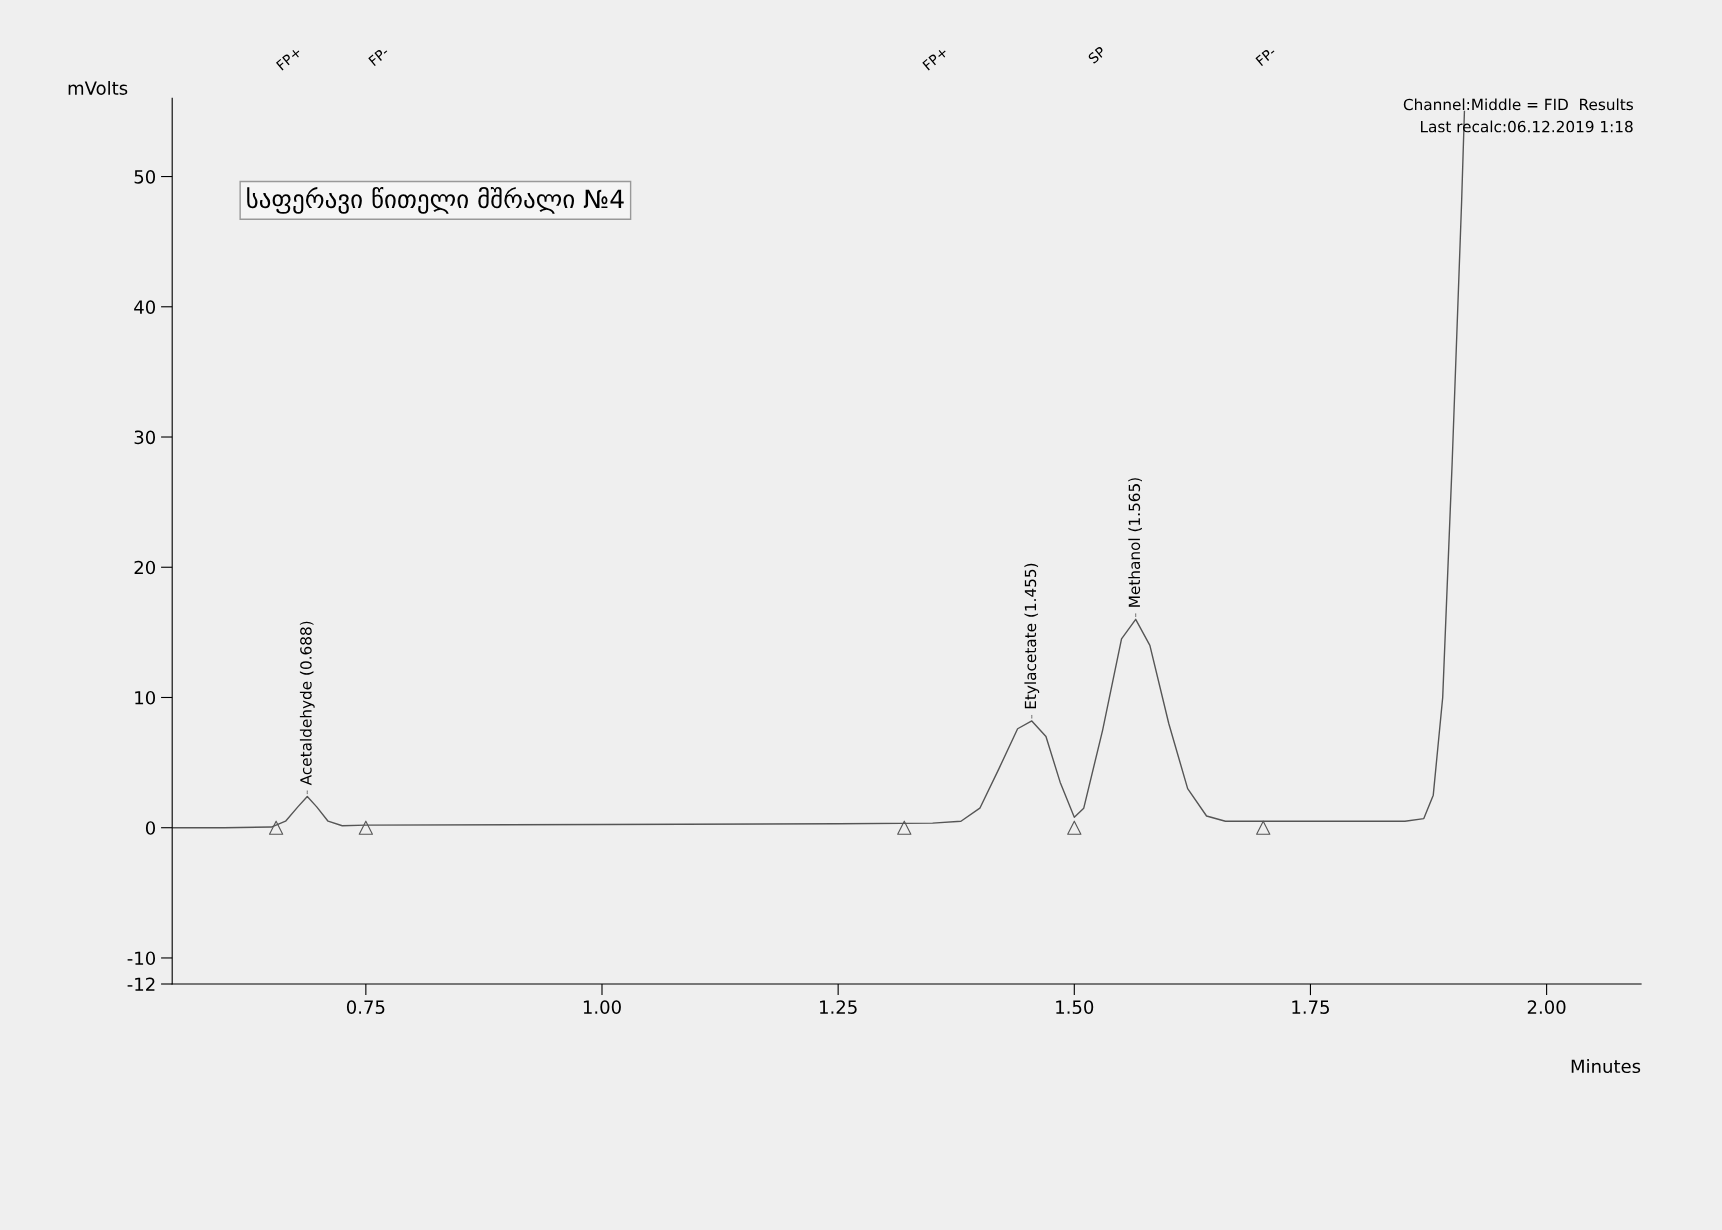  Describe the element at coordinates (1546, 1007) in the screenshot. I see `x-tick-label: 2.00` at that location.